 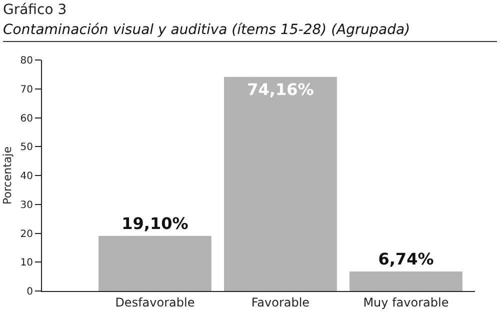 What do you see at coordinates (26, 176) in the screenshot?
I see `y-tick-label: 40` at bounding box center [26, 176].